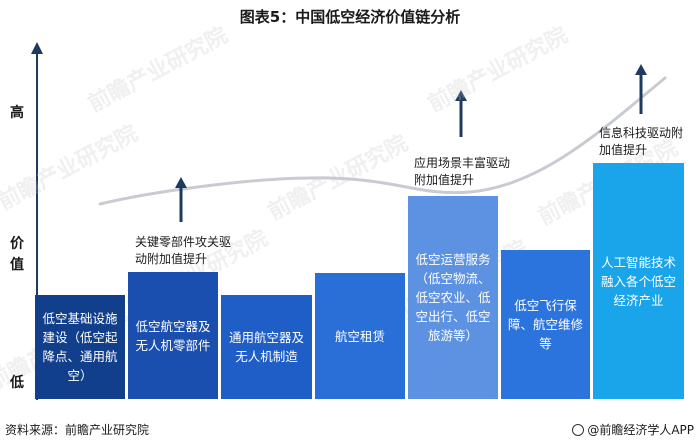 The height and width of the screenshot is (444, 700). What do you see at coordinates (181, 182) in the screenshot?
I see `up-arrow-parts-head` at bounding box center [181, 182].